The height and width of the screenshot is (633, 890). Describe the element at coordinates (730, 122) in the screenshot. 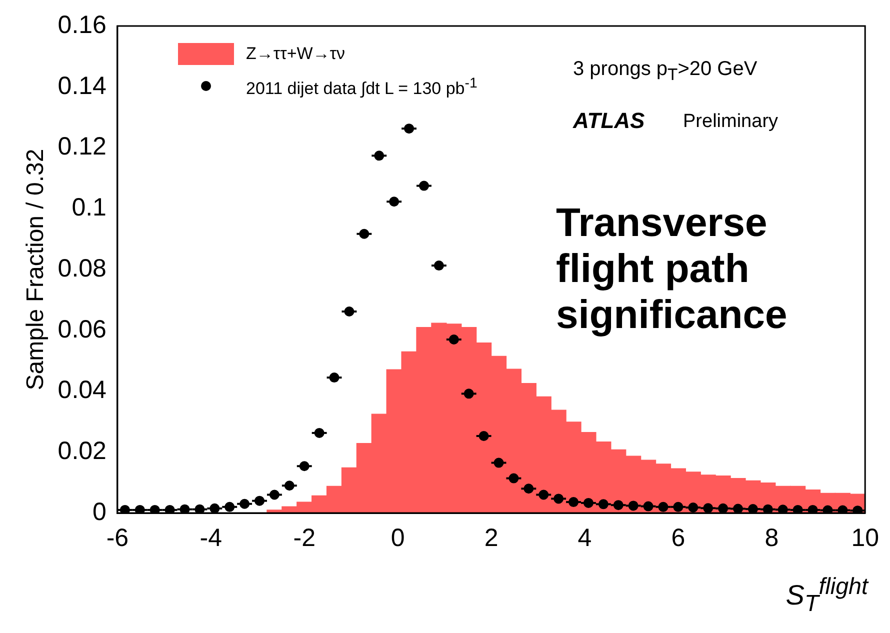

I see `annotation: Preliminary` at that location.